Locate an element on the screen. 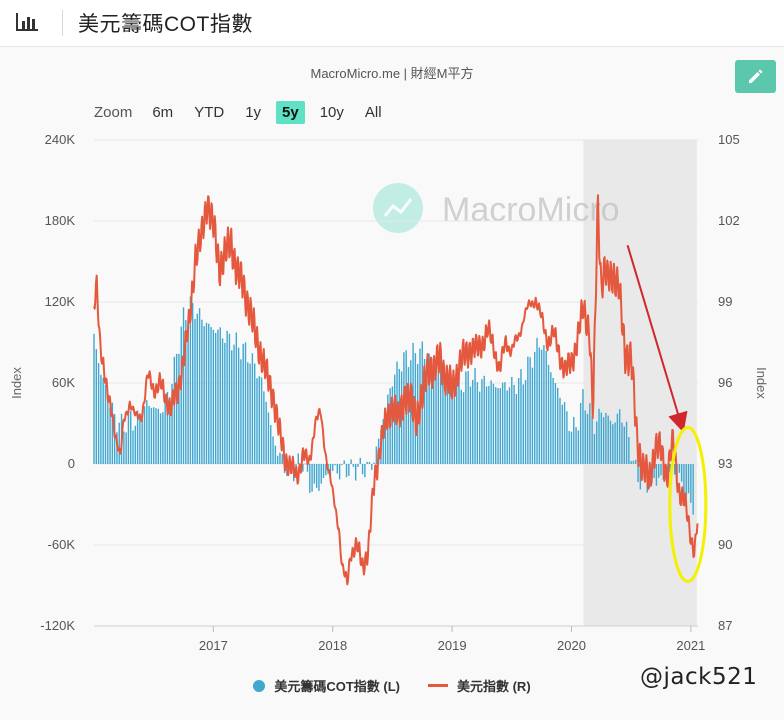 This screenshot has height=720, width=784. page-title: 美元籌碼COT指數 is located at coordinates (165, 24).